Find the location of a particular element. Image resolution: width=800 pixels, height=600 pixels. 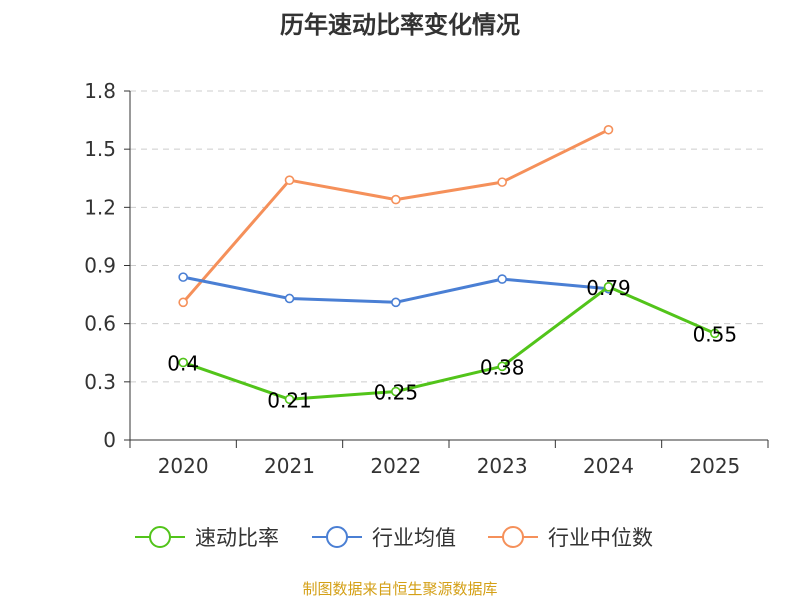

y-tick-label: 1.5 is located at coordinates (100, 149).